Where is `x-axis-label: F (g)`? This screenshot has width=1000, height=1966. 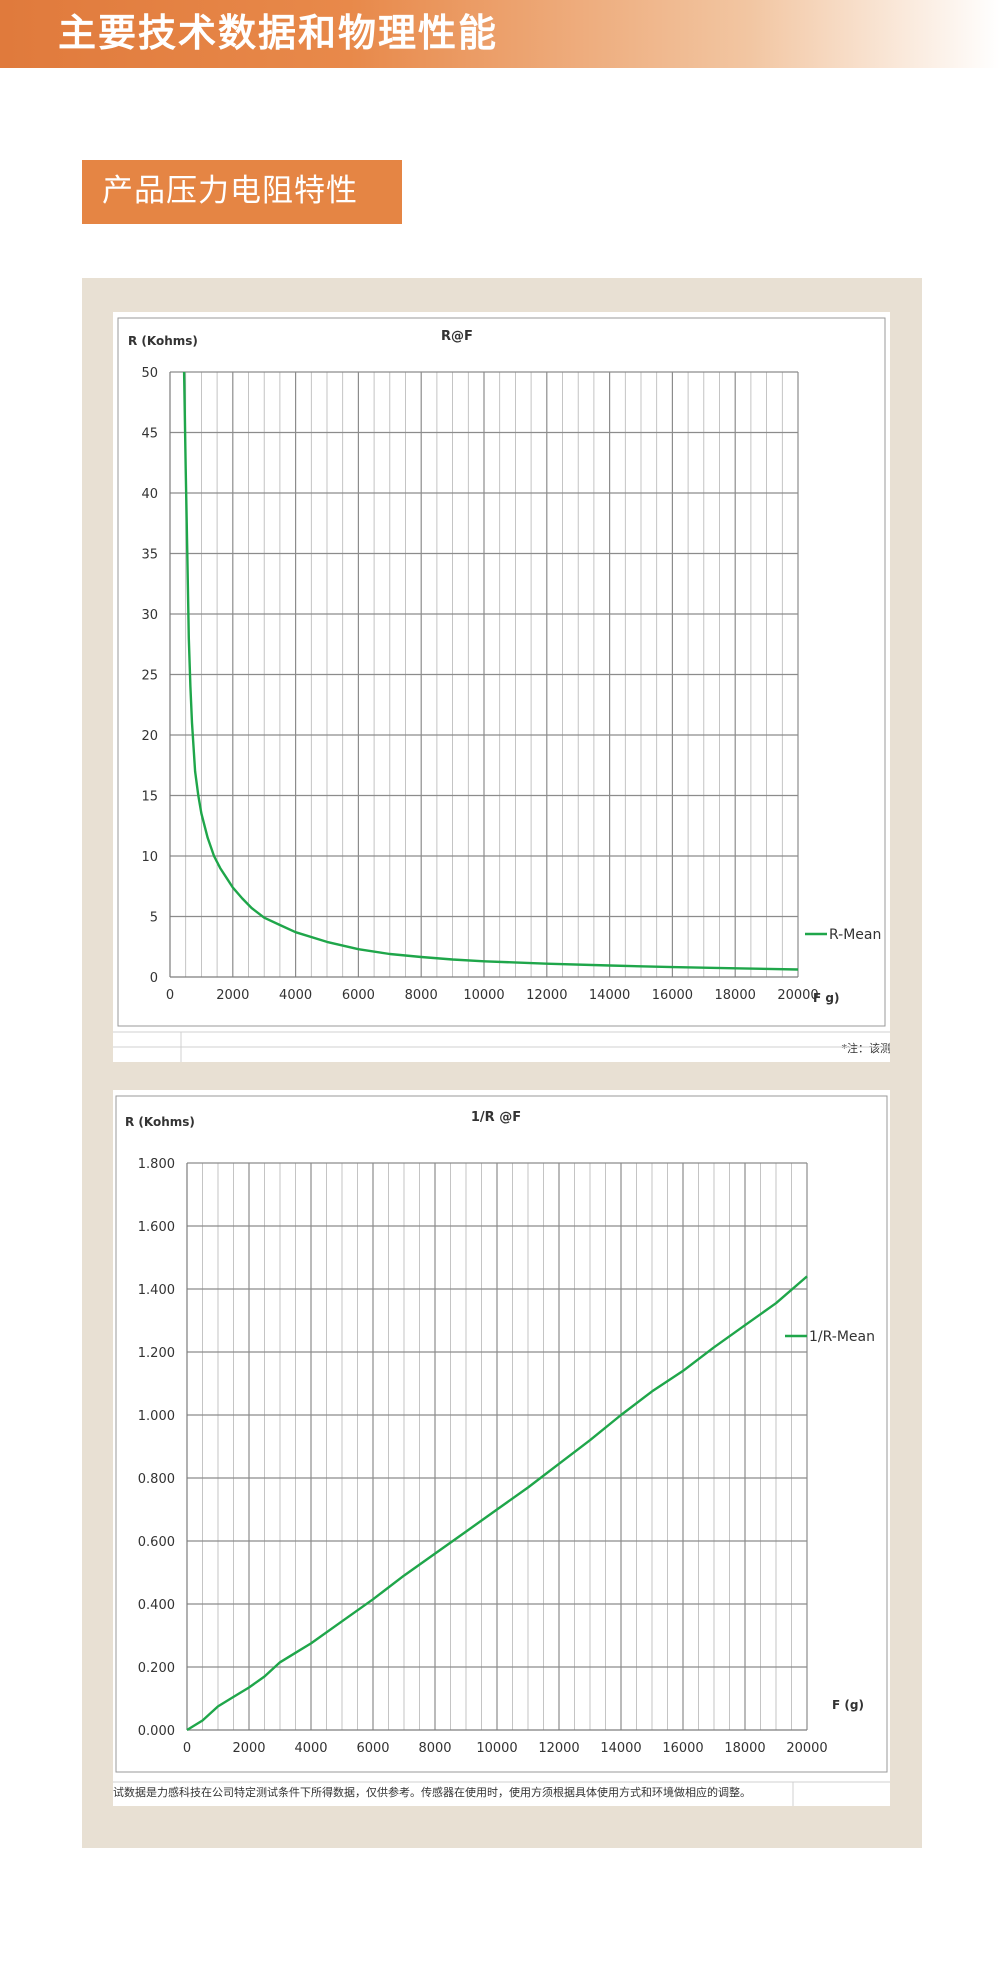
x-axis-label: F (g) is located at coordinates (848, 1705).